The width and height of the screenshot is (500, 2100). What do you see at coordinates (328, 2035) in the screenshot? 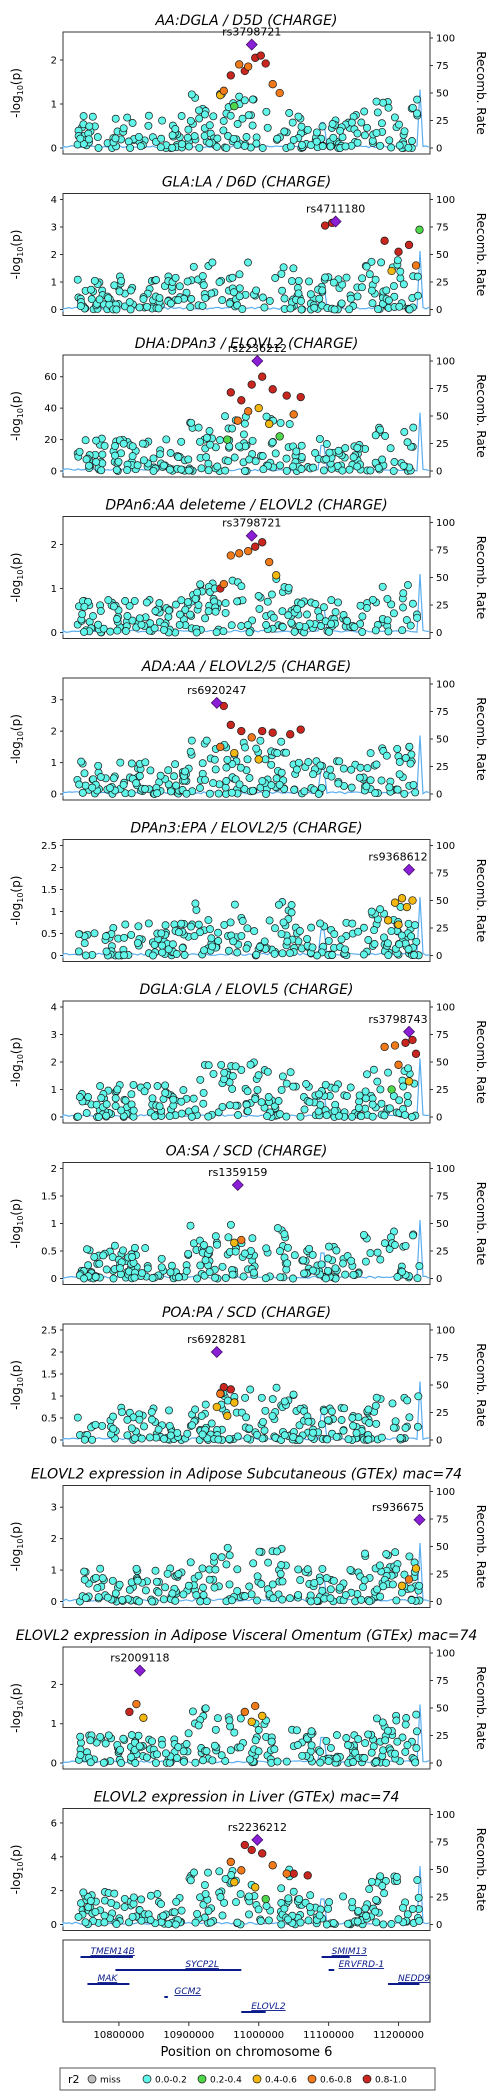
I see `x-tick-label: 11100000` at bounding box center [328, 2035].